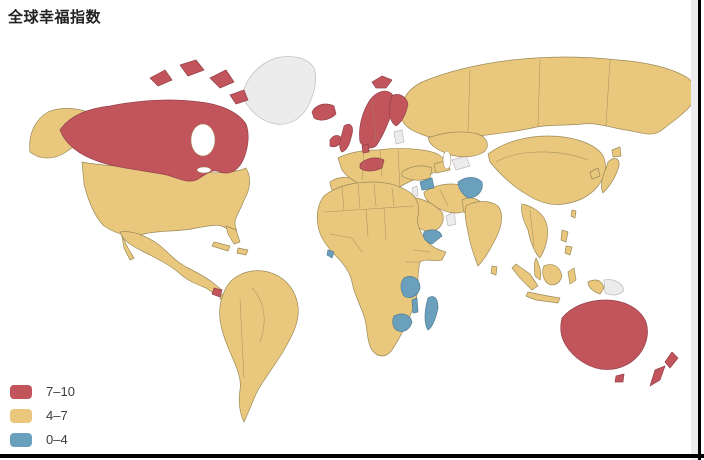 This screenshot has height=460, width=704. What do you see at coordinates (402, 322) in the screenshot?
I see `country-zimbabwe-botswana` at bounding box center [402, 322].